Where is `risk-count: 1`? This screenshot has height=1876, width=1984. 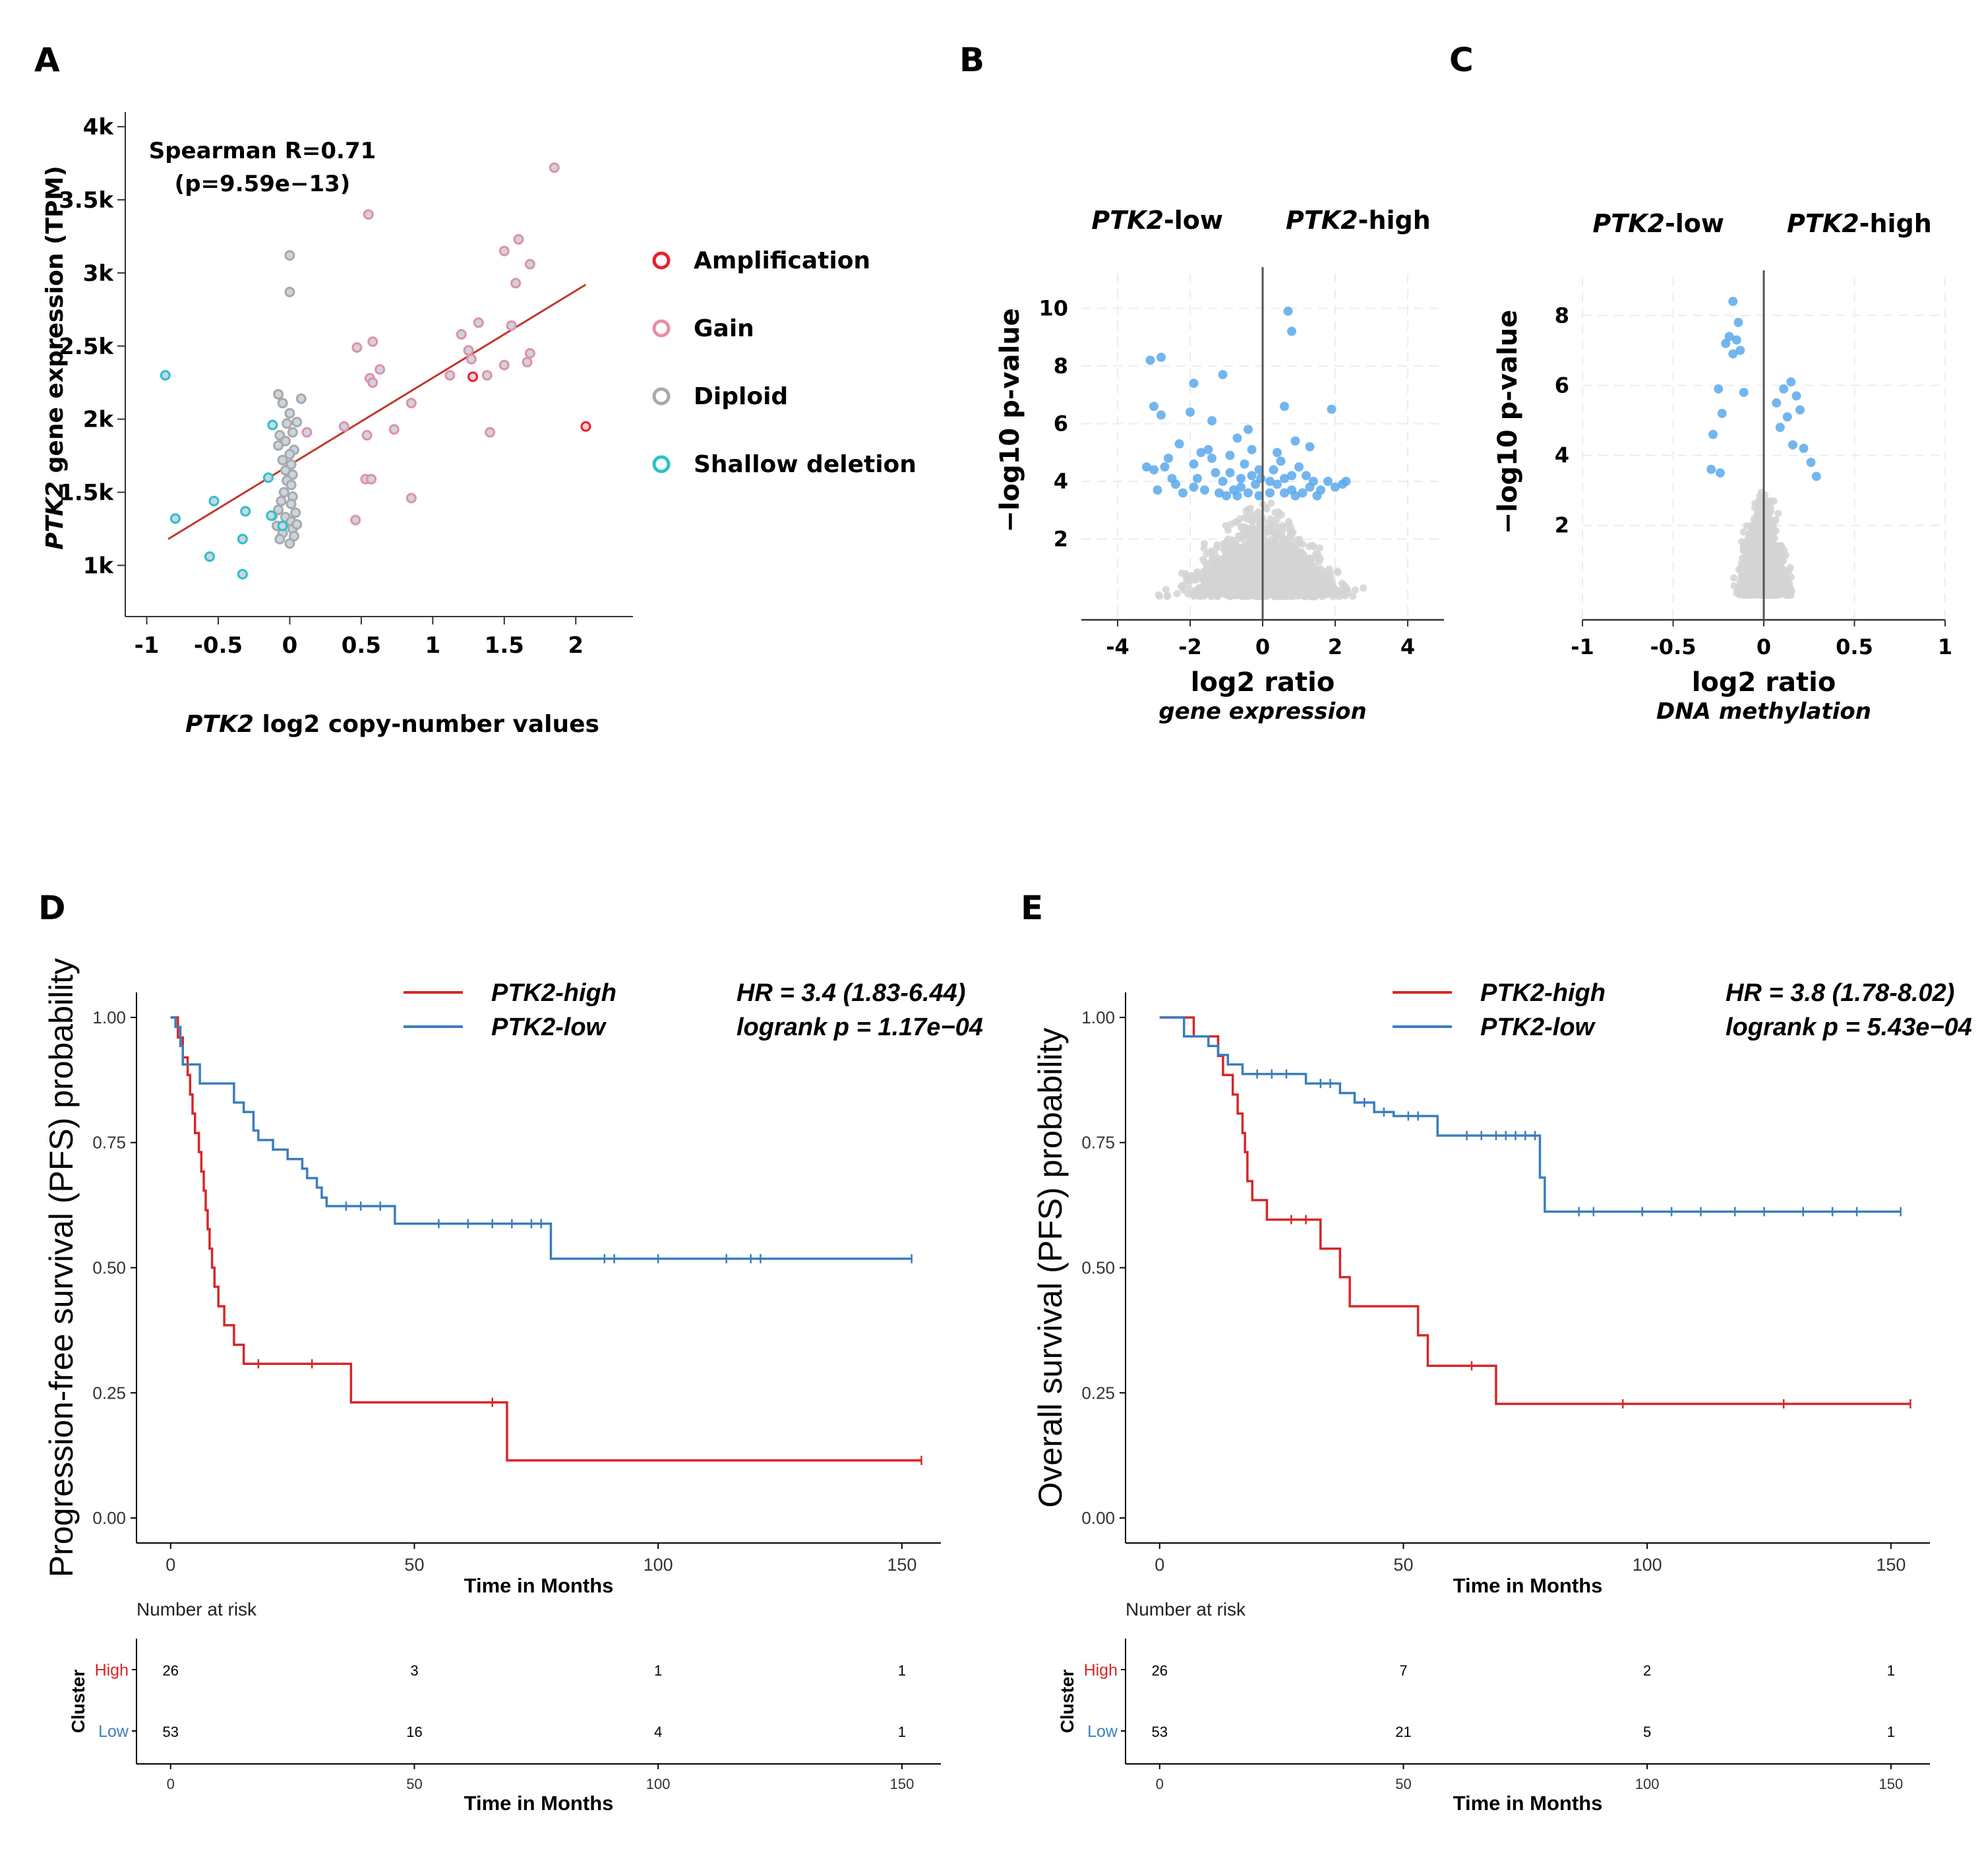 risk-count: 1 is located at coordinates (1891, 1670).